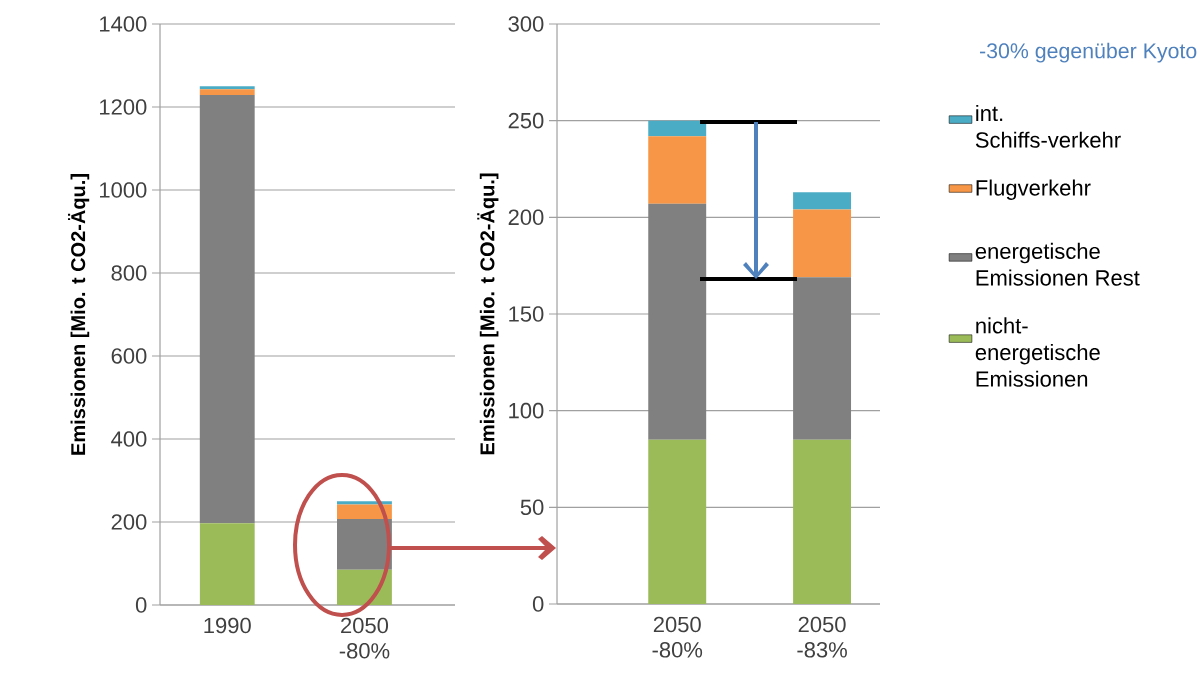  I want to click on text: -30% gegenüber Kyoto, so click(1088, 52).